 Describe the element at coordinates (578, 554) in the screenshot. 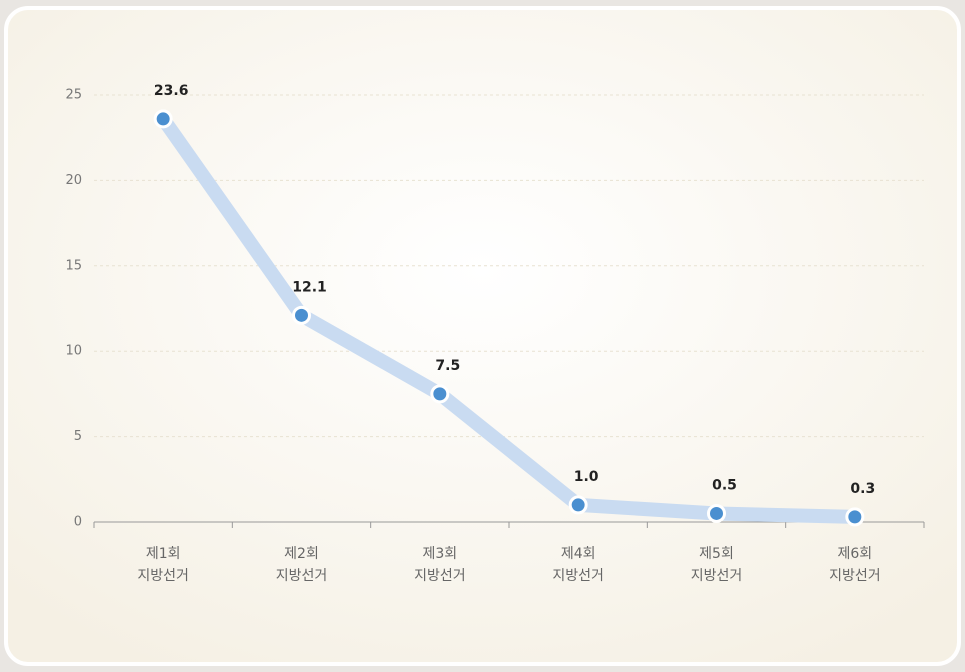

I see `x-tick-label: 제4회` at that location.